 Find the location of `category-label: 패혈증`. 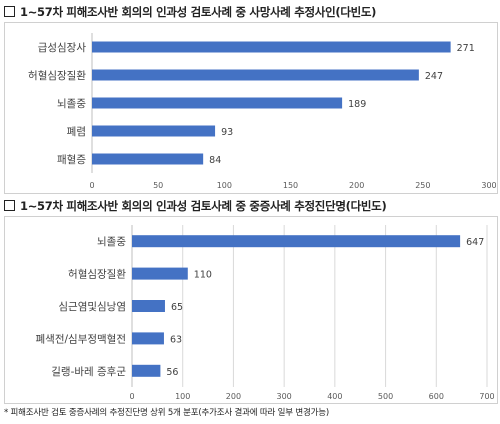

category-label: 패혈증 is located at coordinates (71, 159).